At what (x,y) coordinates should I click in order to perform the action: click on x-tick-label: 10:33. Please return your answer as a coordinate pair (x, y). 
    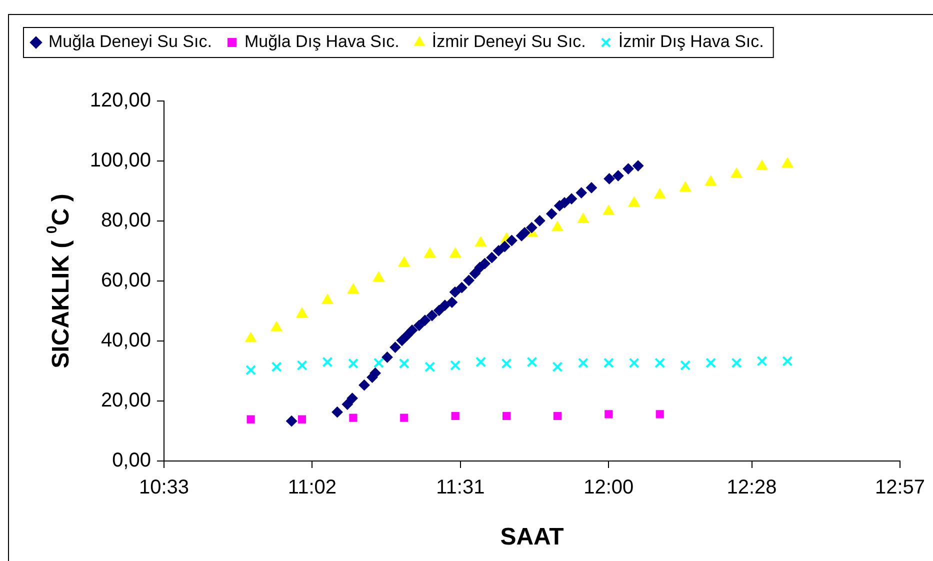
    Looking at the image, I should click on (164, 487).